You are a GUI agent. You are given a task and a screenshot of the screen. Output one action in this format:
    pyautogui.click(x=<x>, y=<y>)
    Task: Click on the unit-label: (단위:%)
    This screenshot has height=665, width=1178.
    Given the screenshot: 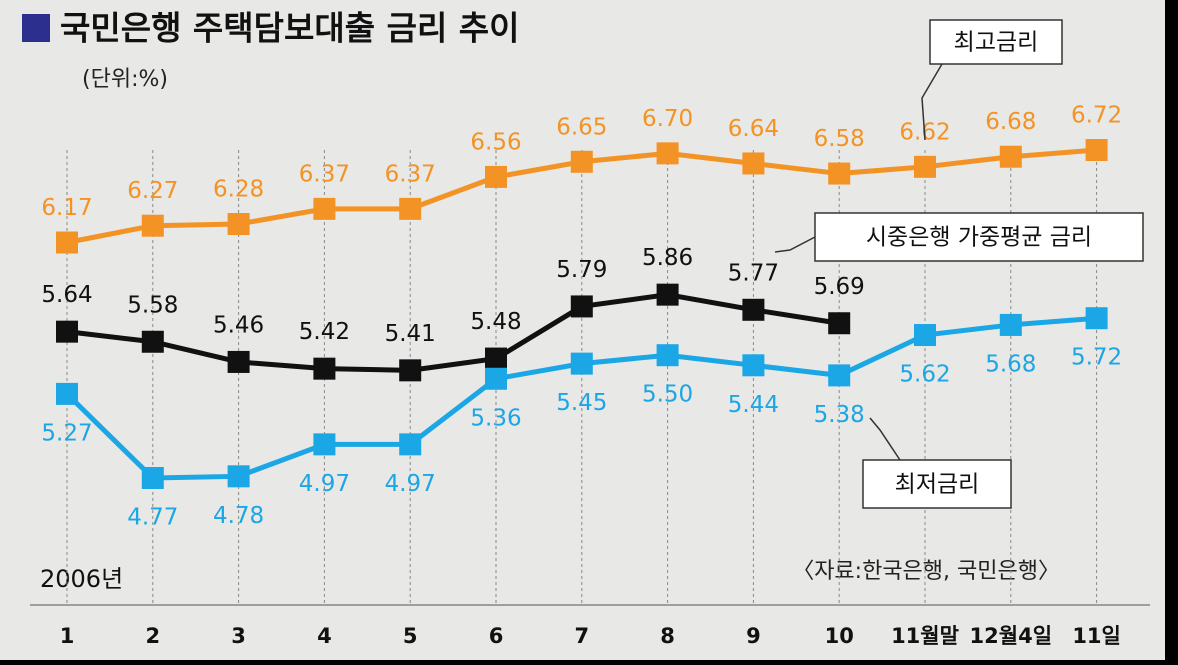 What is the action you would take?
    pyautogui.click(x=125, y=79)
    